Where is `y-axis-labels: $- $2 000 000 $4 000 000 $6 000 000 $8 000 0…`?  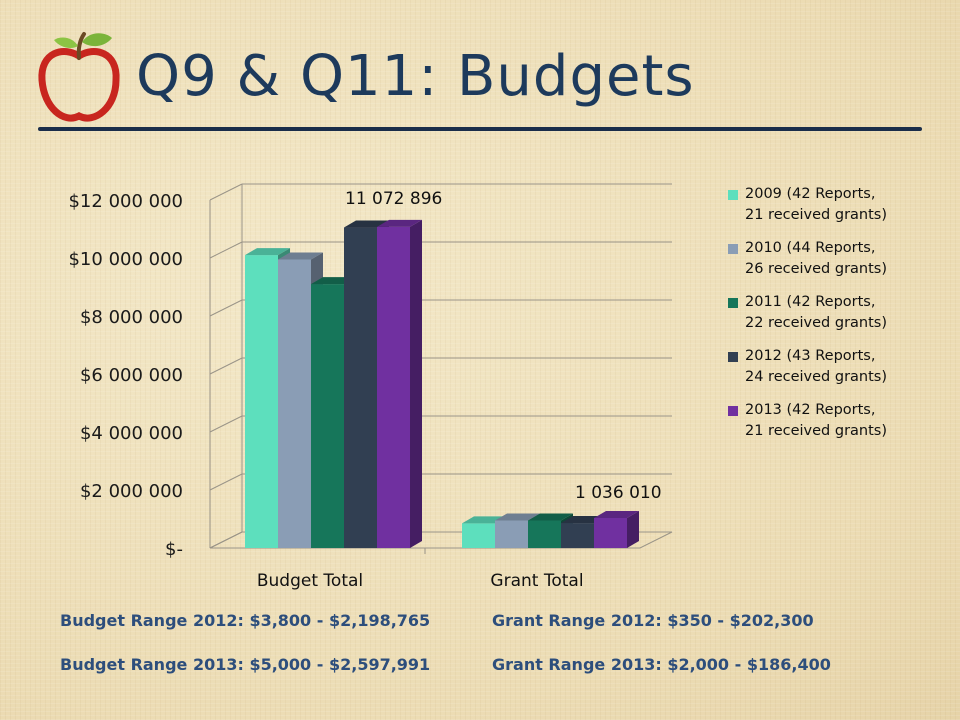 y-axis-labels: $- $2 000 000 $4 000 000 $6 000 000 $8 000 0… is located at coordinates (125, 375).